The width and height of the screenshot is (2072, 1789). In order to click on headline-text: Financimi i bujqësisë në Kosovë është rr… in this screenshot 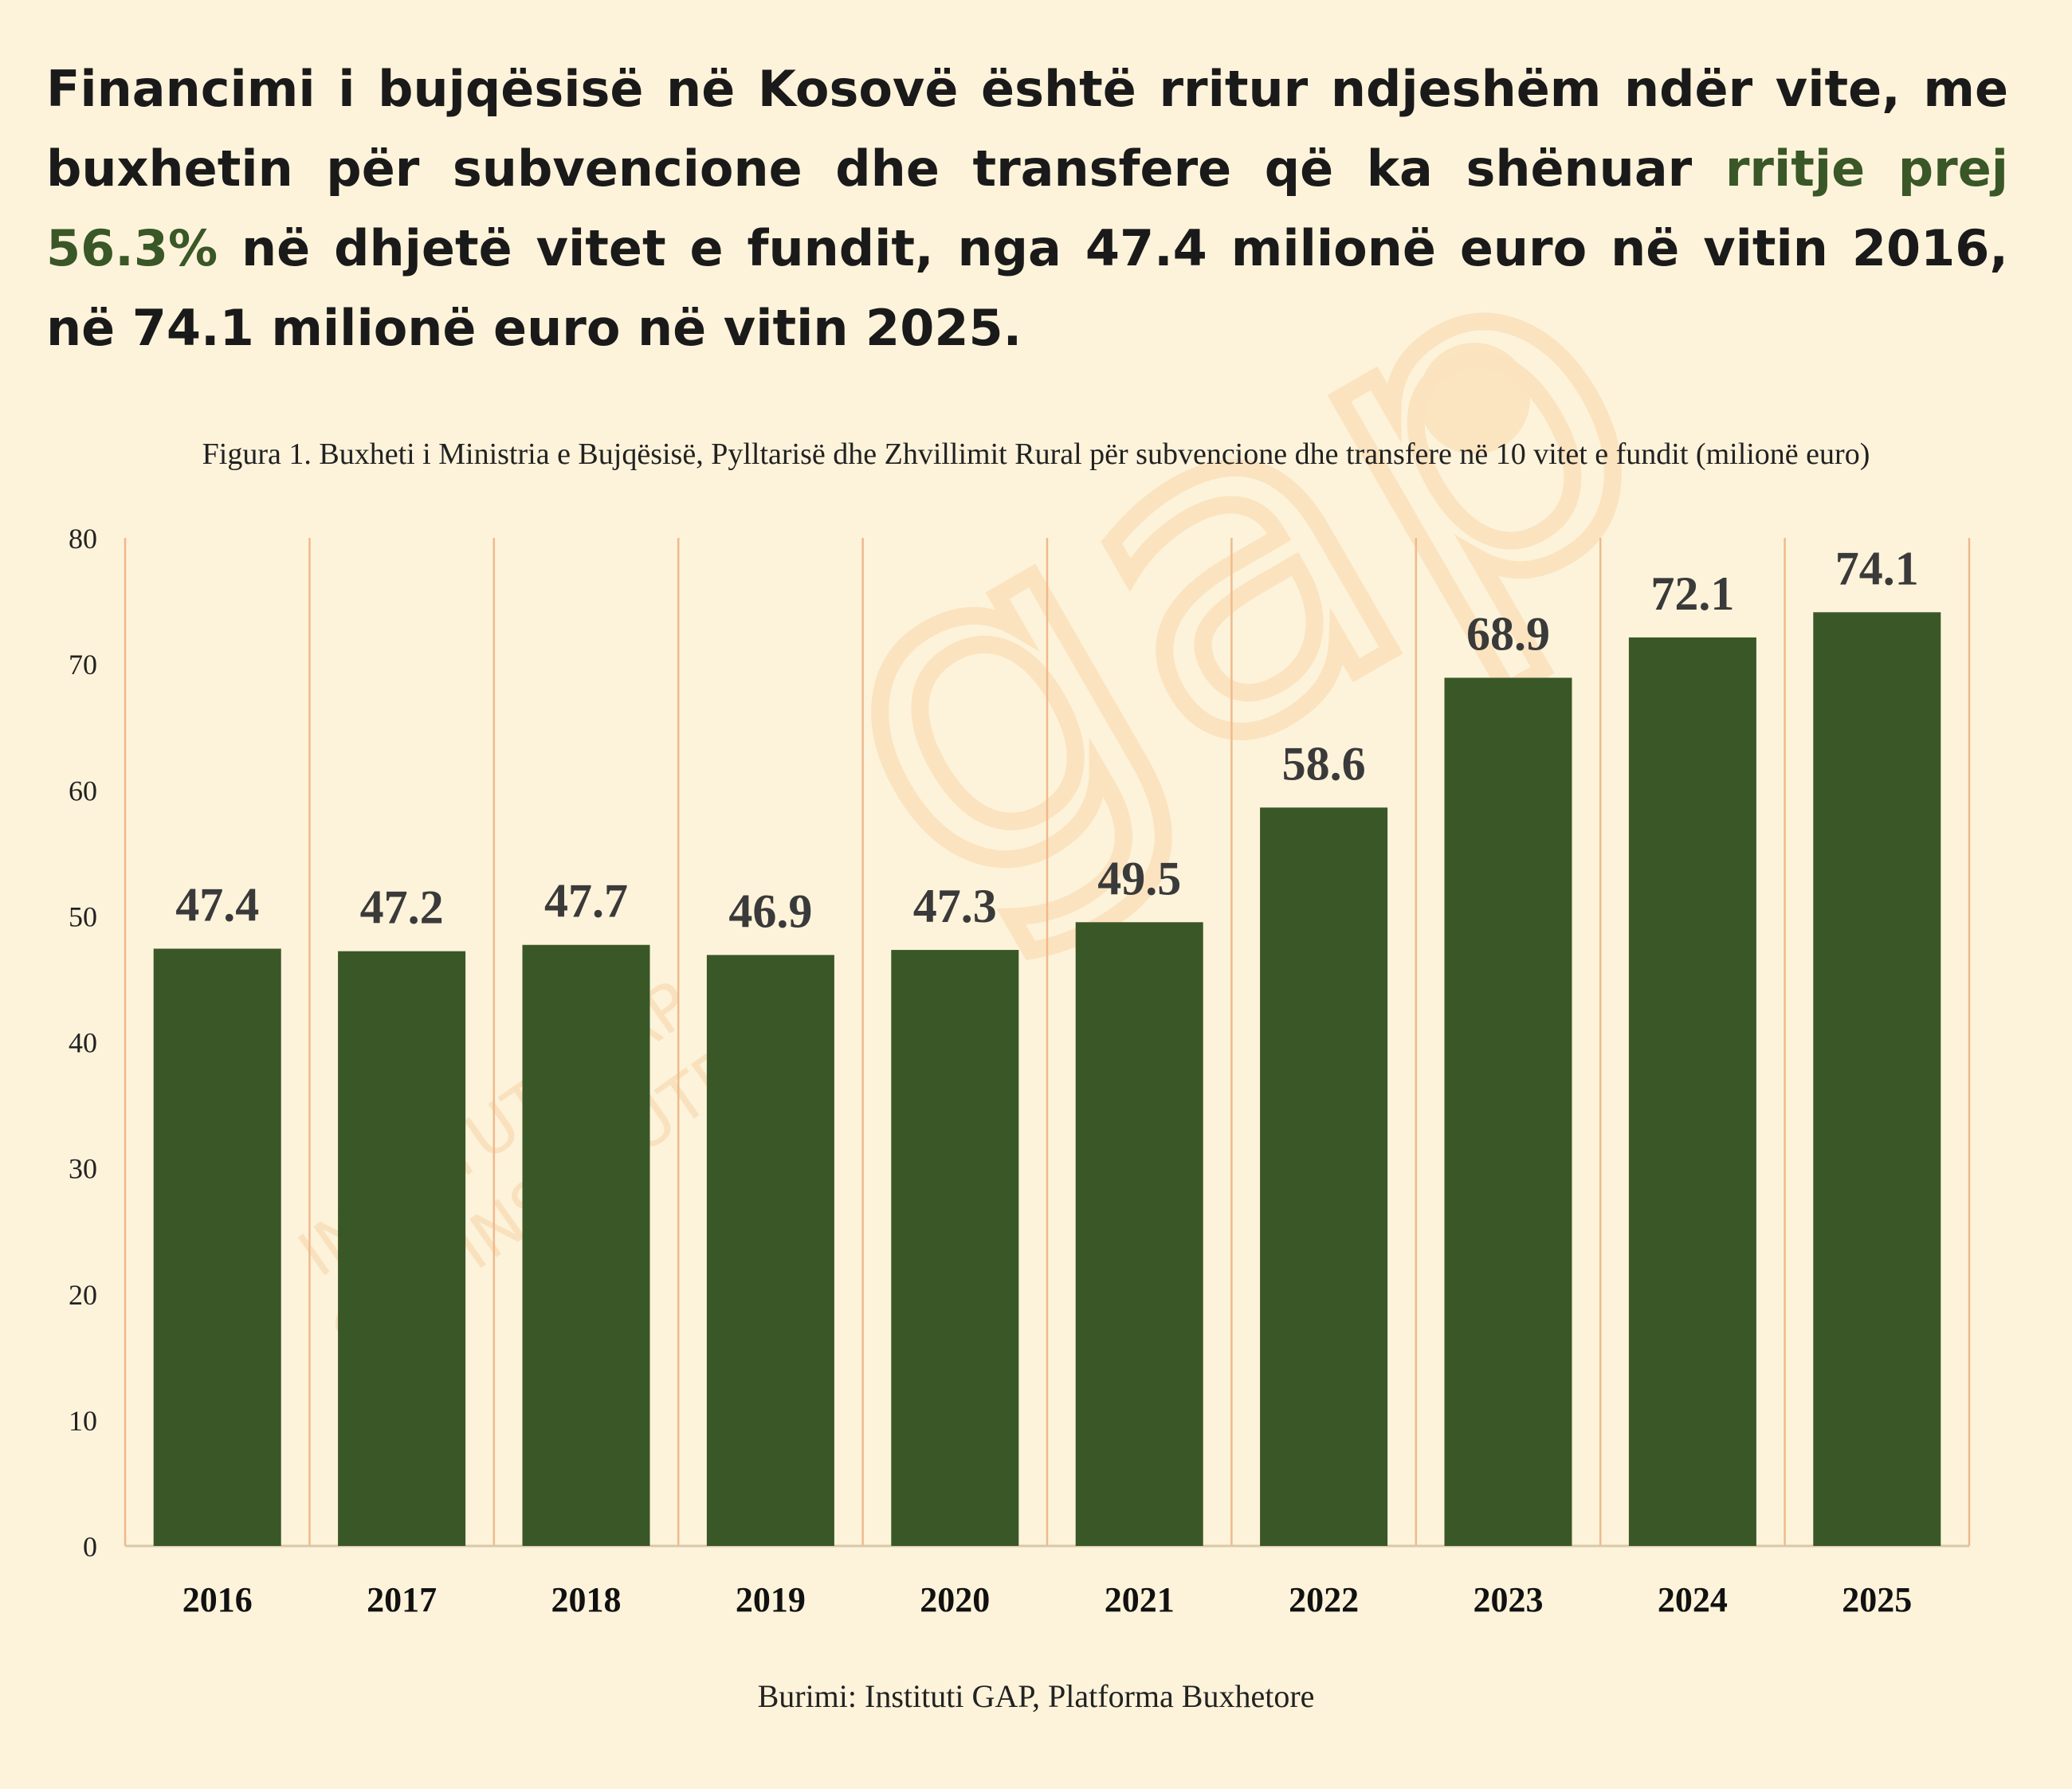, I will do `click(1027, 129)`.